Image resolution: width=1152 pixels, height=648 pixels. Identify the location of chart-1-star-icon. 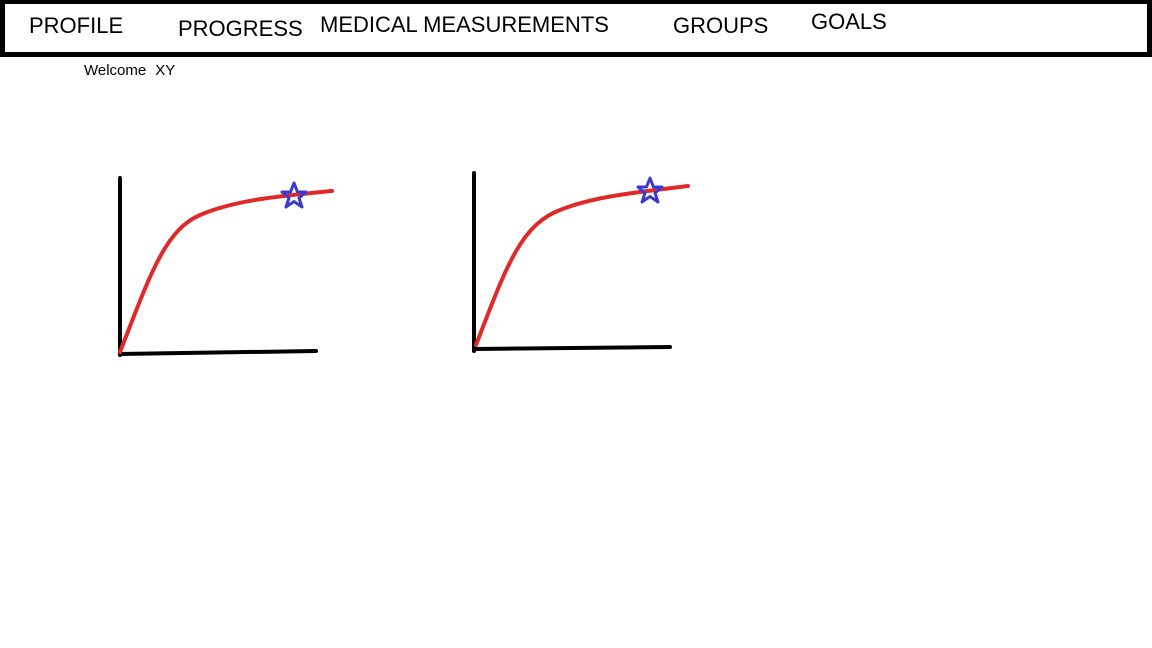
(294, 195).